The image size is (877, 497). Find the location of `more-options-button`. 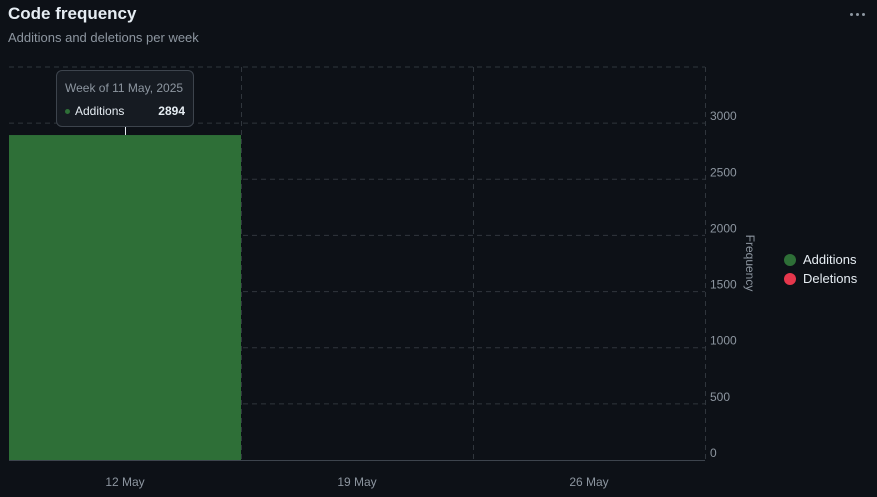

more-options-button is located at coordinates (857, 14).